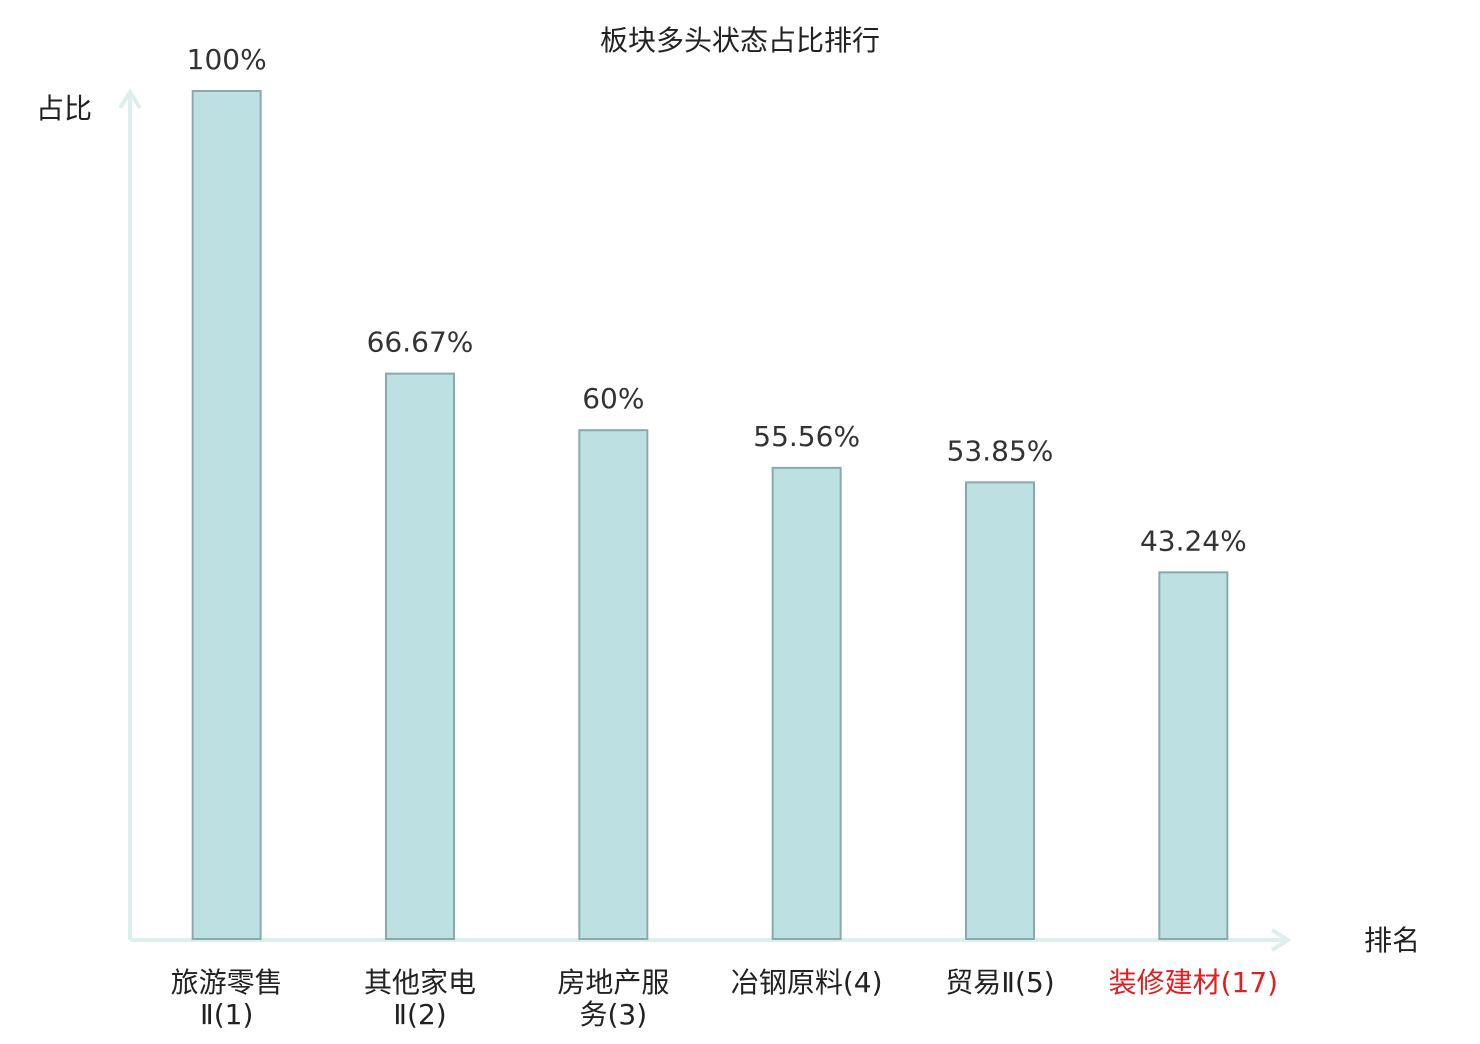 The height and width of the screenshot is (1044, 1480). I want to click on value-label: 43.24%, so click(1193, 540).